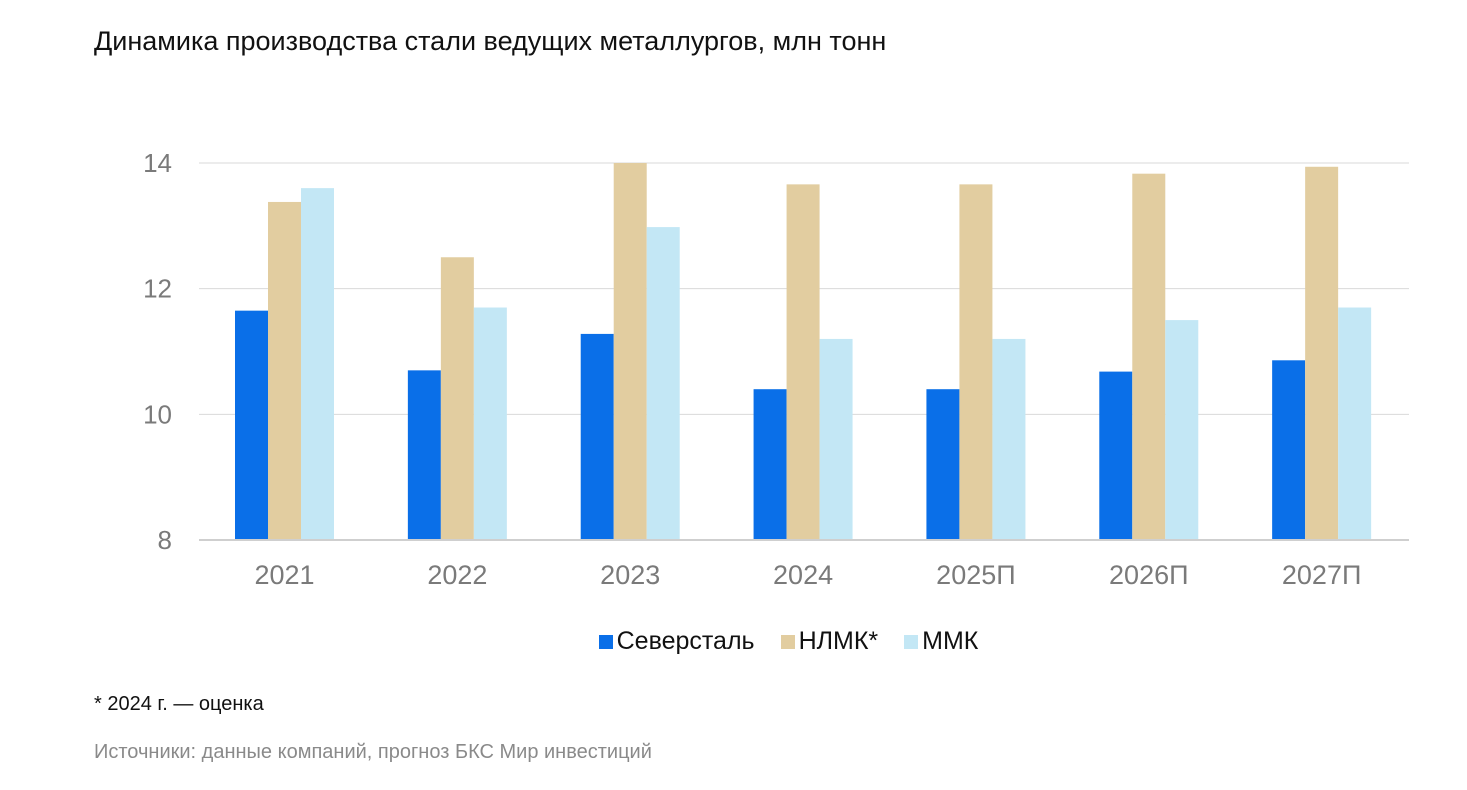  What do you see at coordinates (950, 641) in the screenshot?
I see `legend-label: ММК` at bounding box center [950, 641].